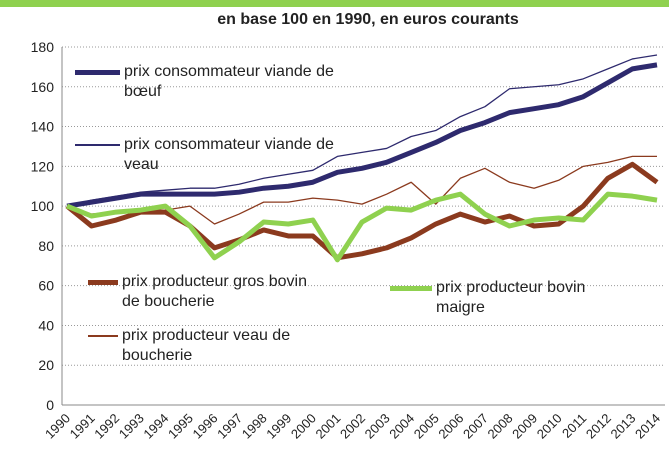 This screenshot has height=454, width=669. I want to click on y-tick-label: 140, so click(43, 127).